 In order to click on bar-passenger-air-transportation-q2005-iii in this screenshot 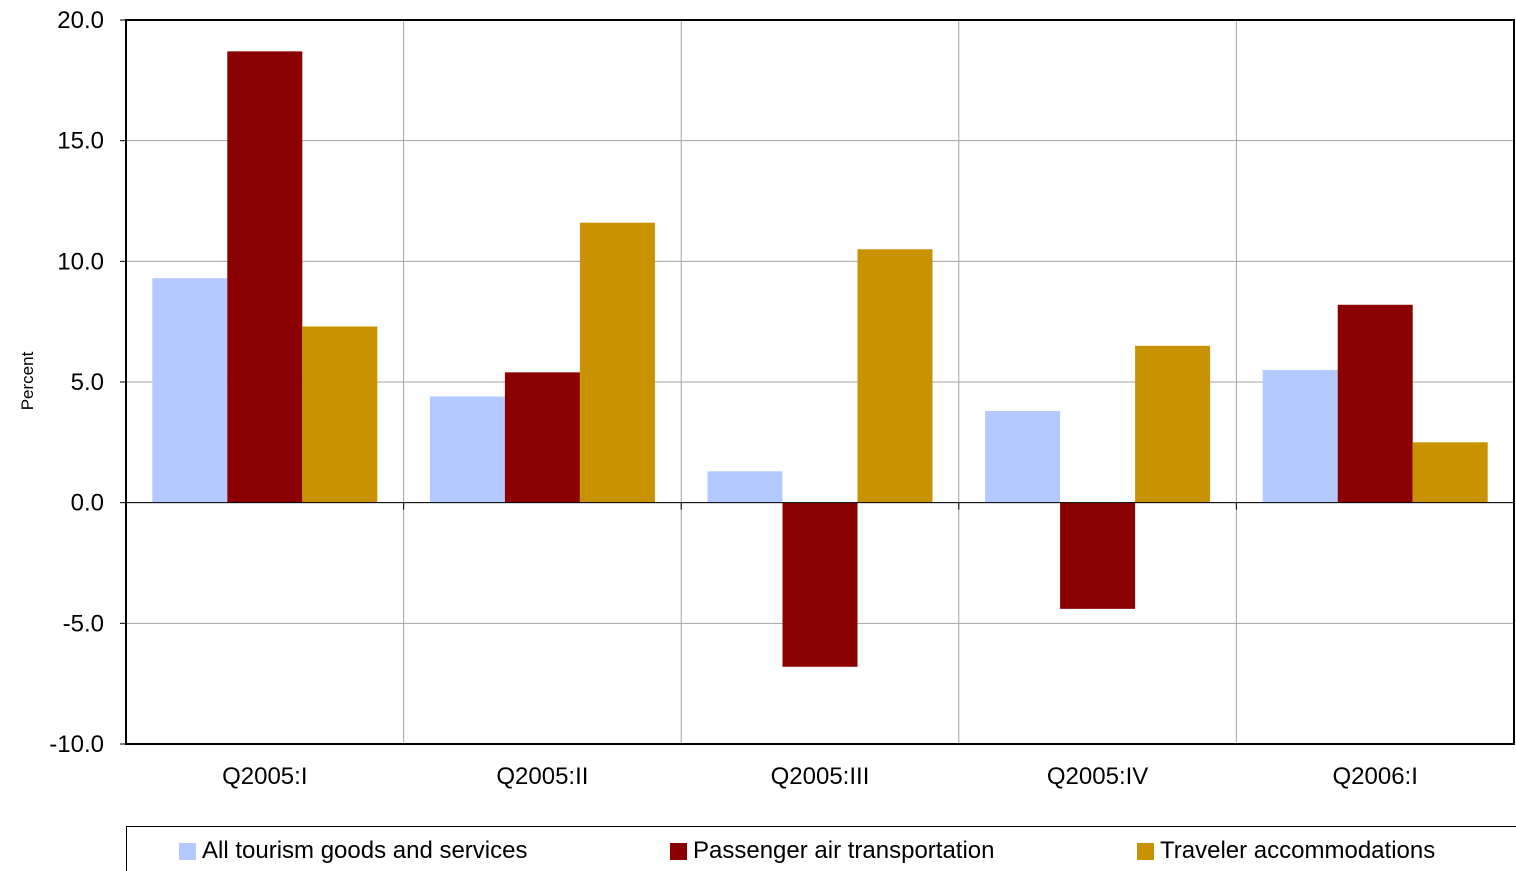, I will do `click(820, 584)`.